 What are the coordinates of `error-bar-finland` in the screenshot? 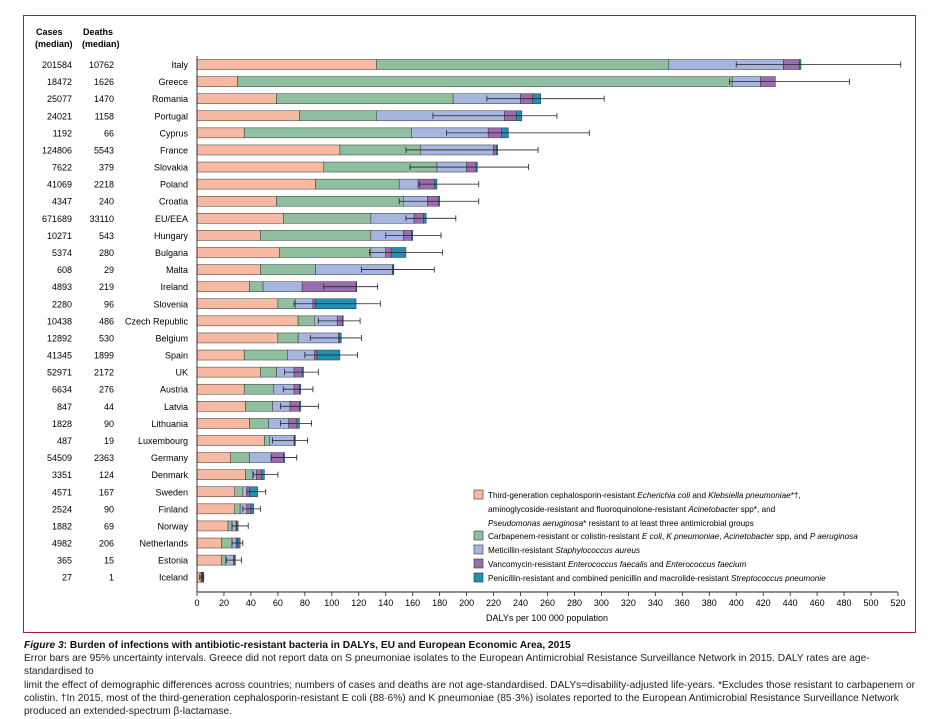 It's located at (251, 508).